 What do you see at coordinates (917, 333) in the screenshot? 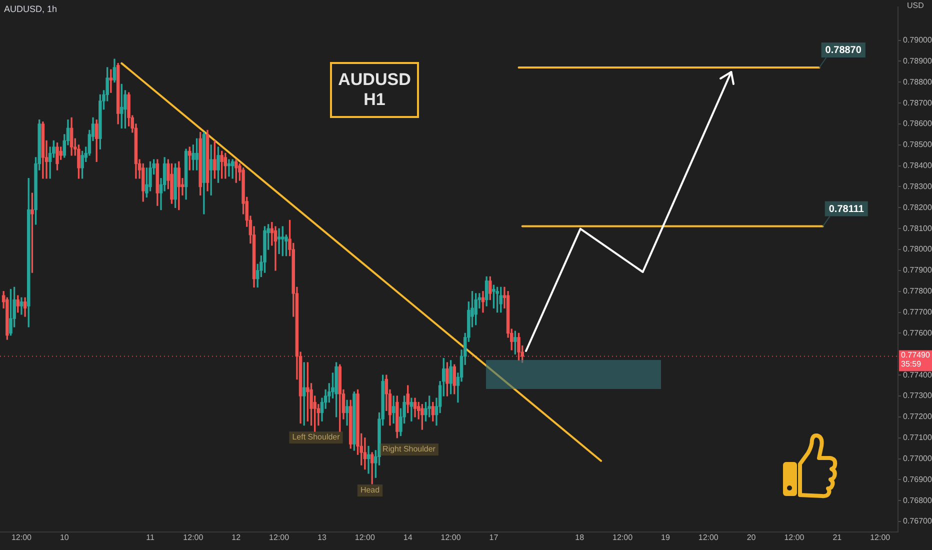
I see `y-tick-label: 0.77600` at bounding box center [917, 333].